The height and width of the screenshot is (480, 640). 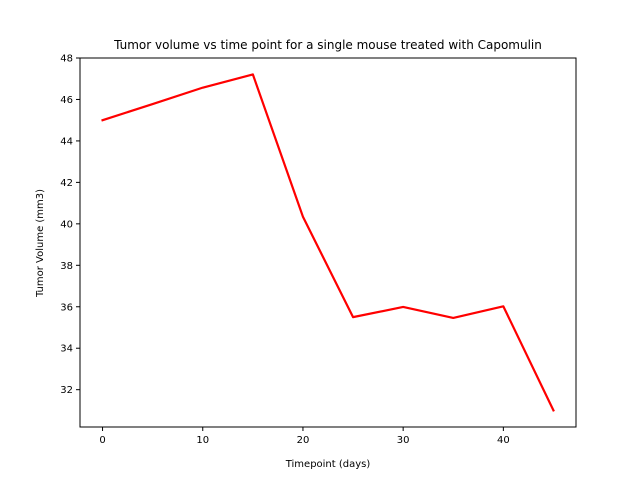 I want to click on x-axis-label: Timepoint (days), so click(x=328, y=464).